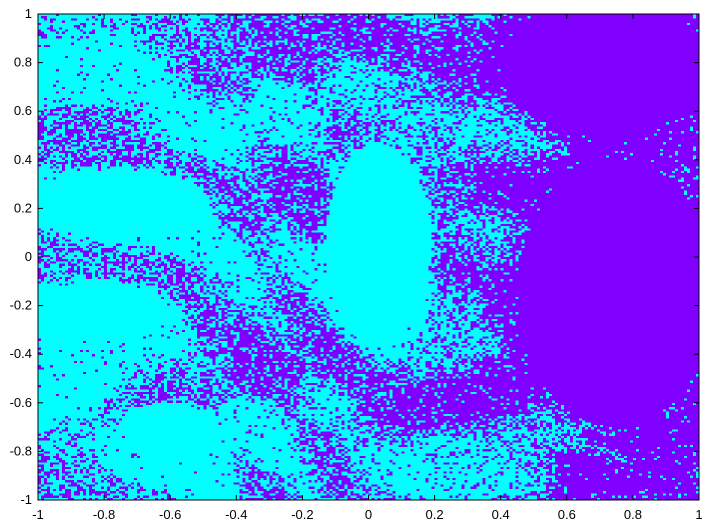 This screenshot has width=702, height=527. I want to click on x-tick-label: 0.2, so click(435, 514).